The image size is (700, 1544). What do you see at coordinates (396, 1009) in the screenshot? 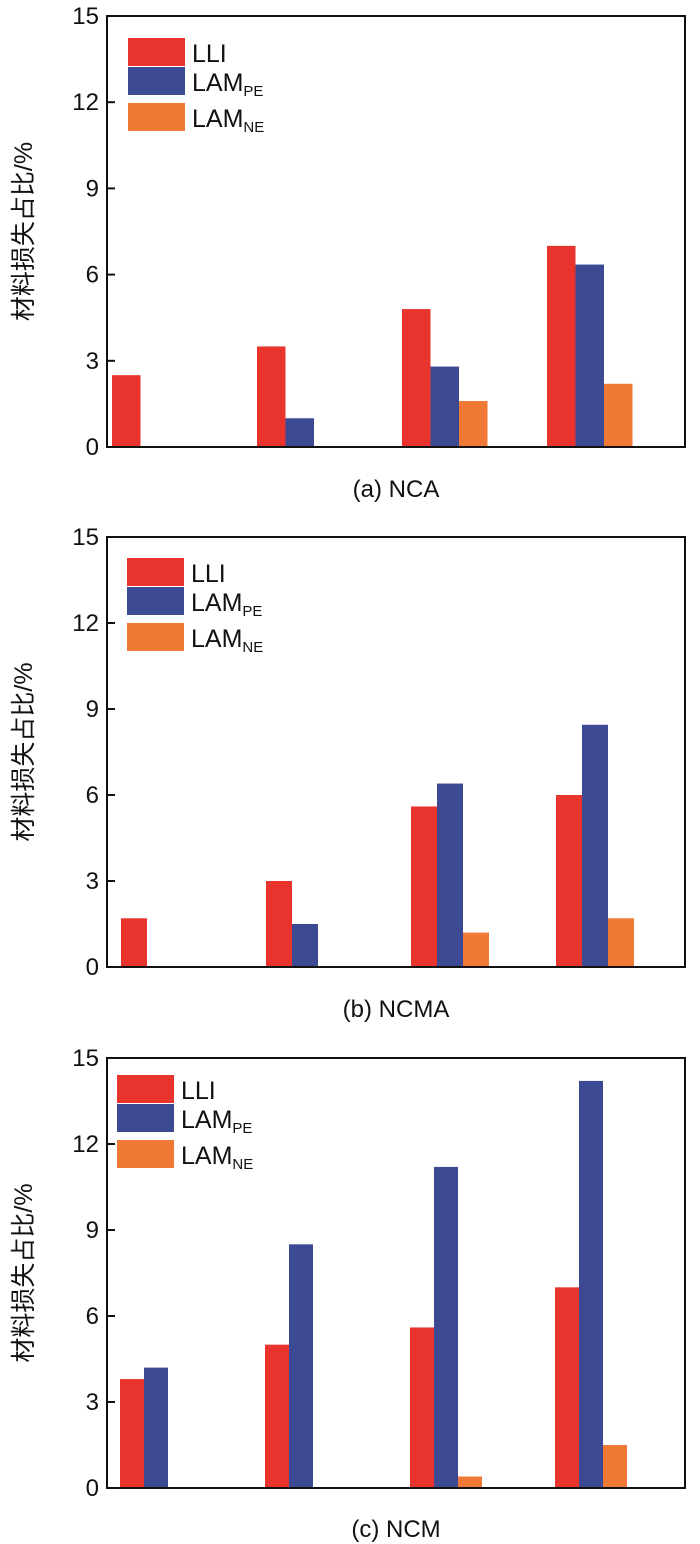
I see `chart-title: (b) NCMA` at bounding box center [396, 1009].